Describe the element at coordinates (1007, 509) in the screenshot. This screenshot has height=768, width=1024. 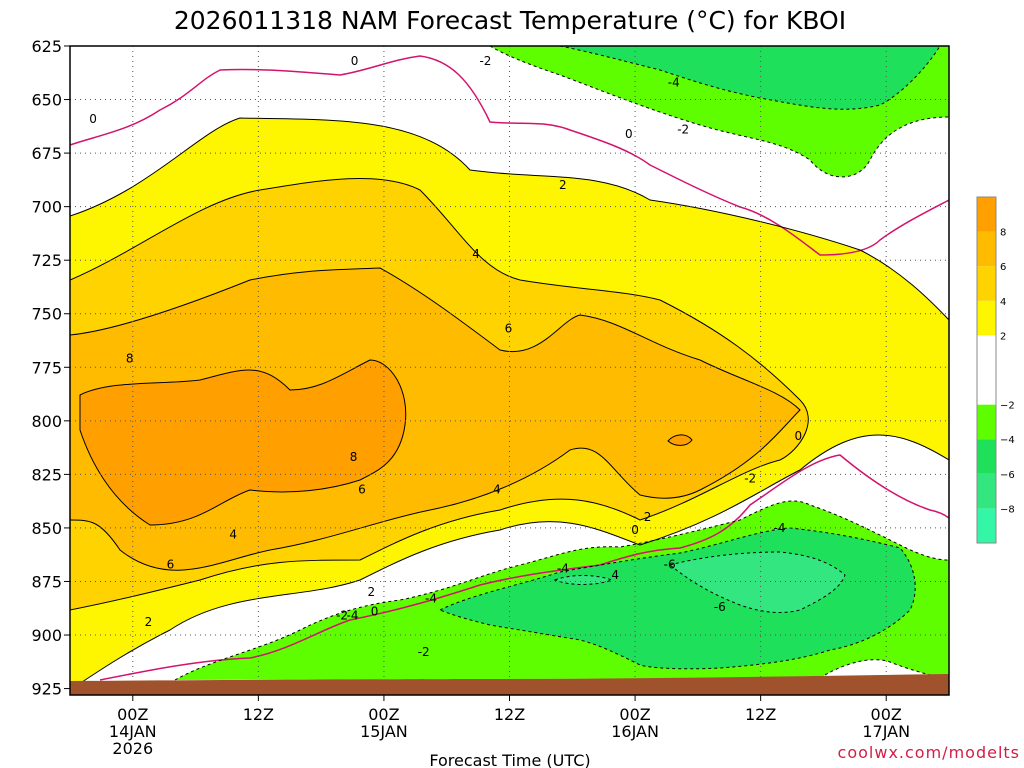
I see `colorbar-tick-label: −8` at that location.